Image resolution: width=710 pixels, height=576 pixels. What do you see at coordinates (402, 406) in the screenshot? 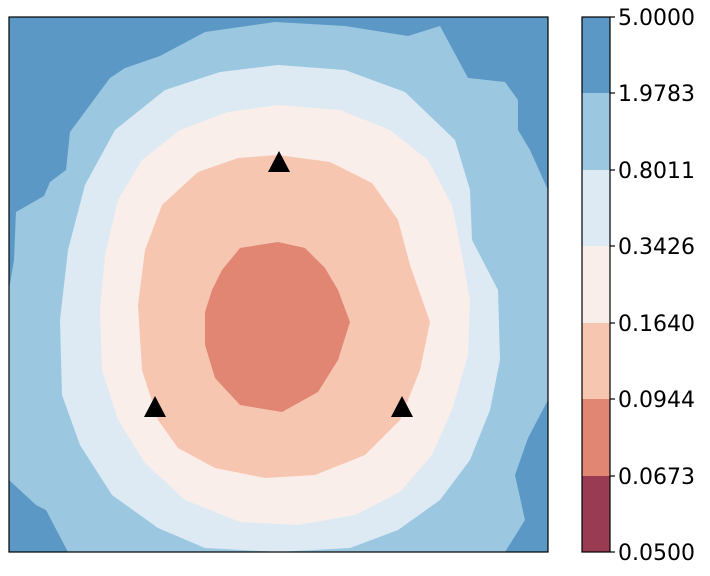
I see `triangle-marker-right` at bounding box center [402, 406].